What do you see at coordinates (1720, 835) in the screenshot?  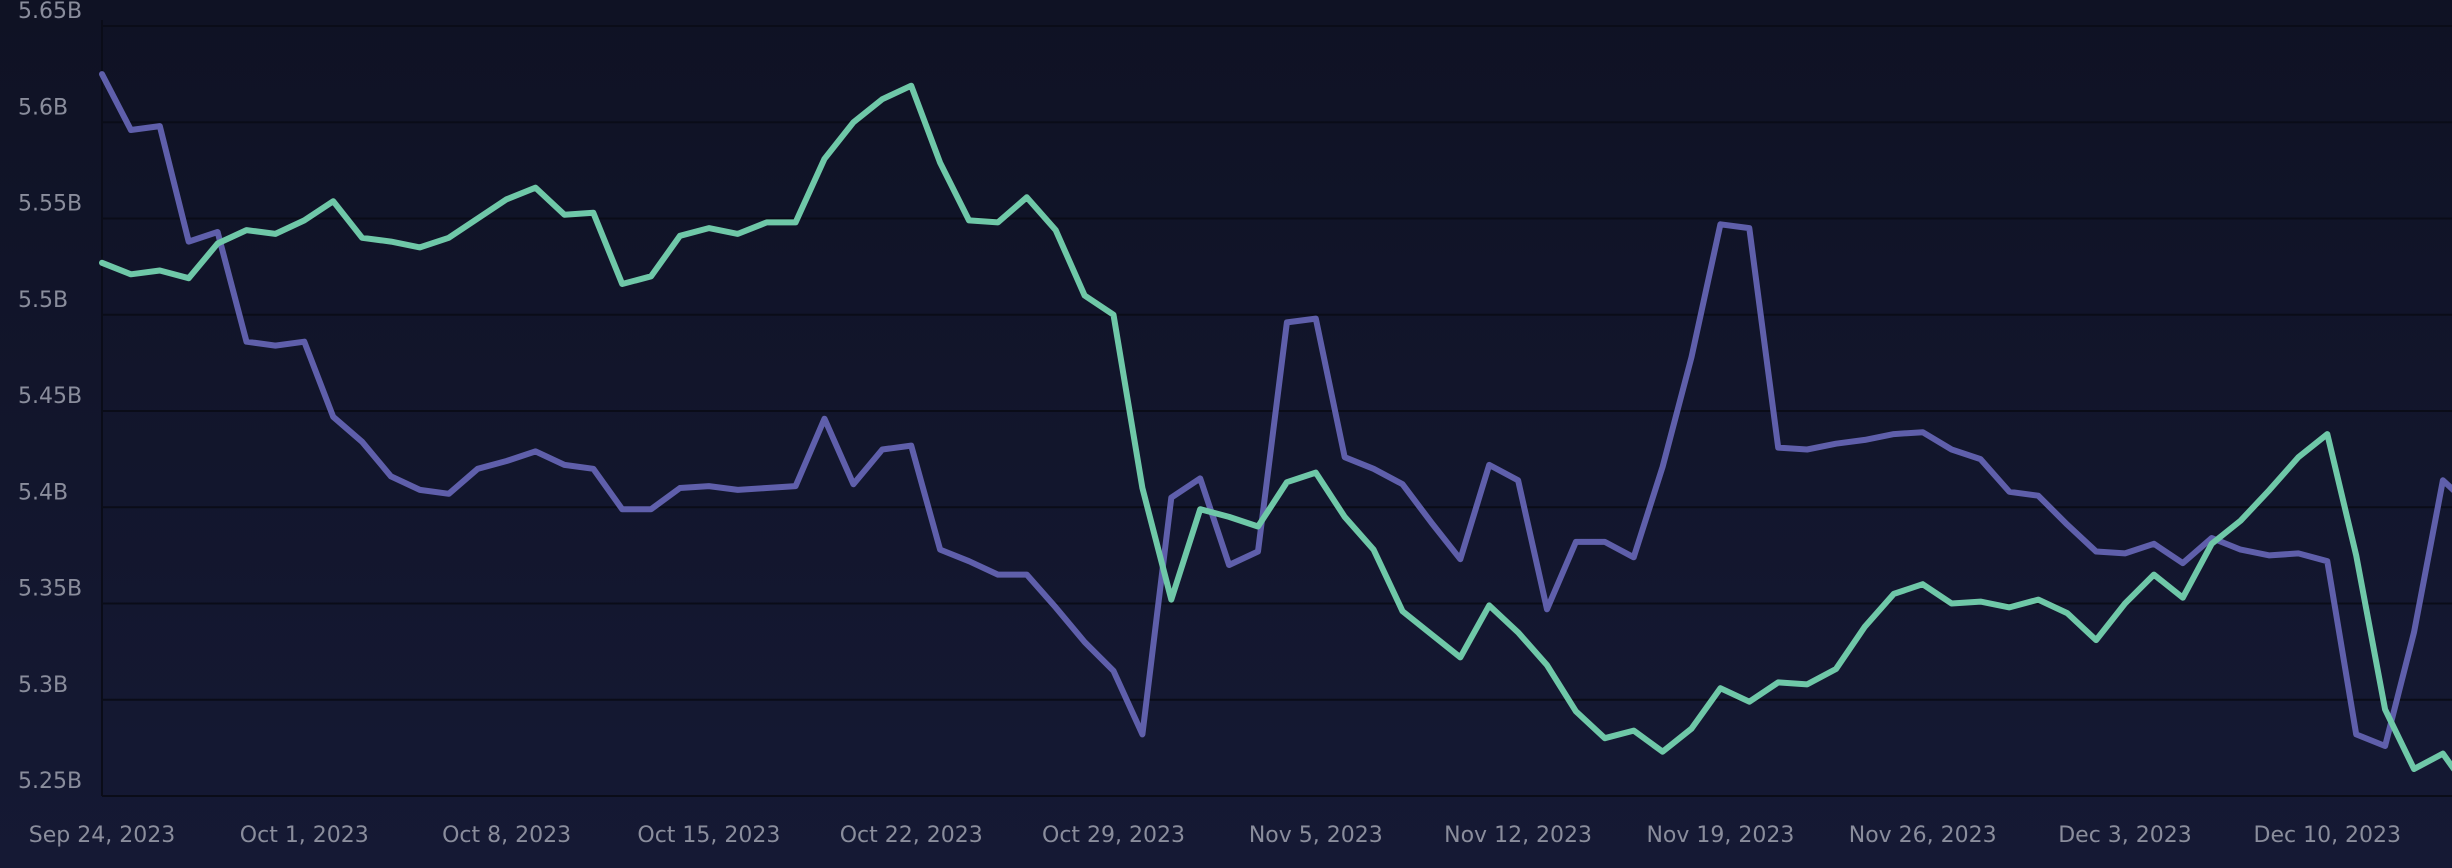 I see `x-tick-label: Nov 19, 2023` at bounding box center [1720, 835].